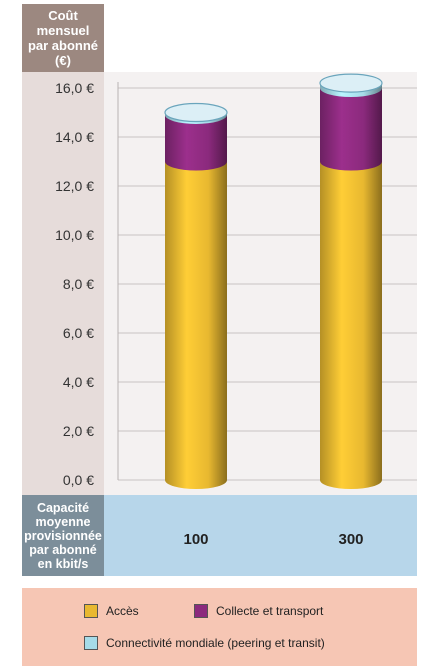  I want to click on legend-item-acces: Accès, so click(111, 611).